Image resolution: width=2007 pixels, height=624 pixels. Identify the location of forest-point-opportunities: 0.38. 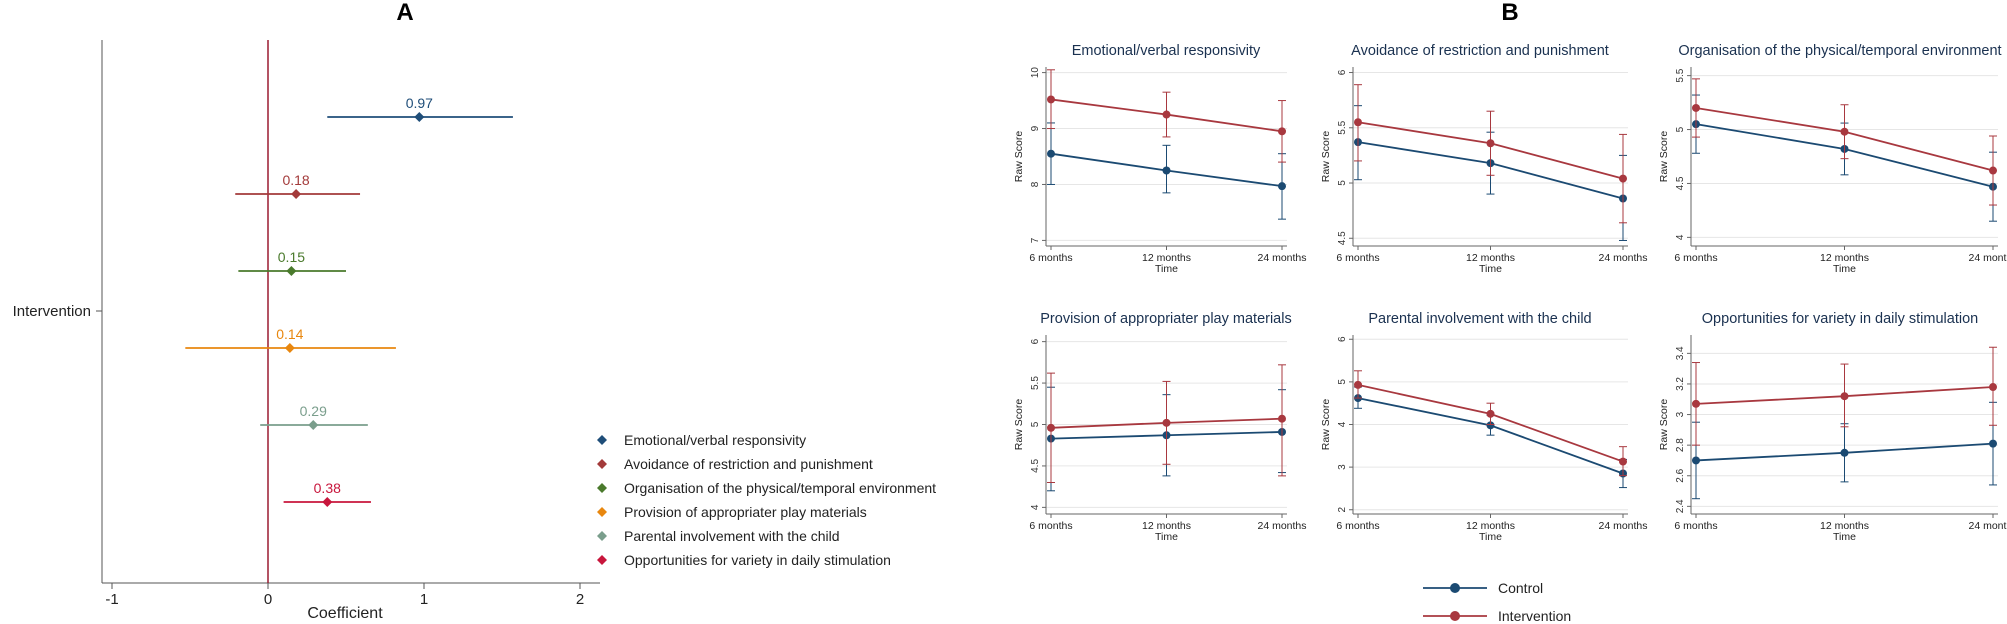
(327, 493).